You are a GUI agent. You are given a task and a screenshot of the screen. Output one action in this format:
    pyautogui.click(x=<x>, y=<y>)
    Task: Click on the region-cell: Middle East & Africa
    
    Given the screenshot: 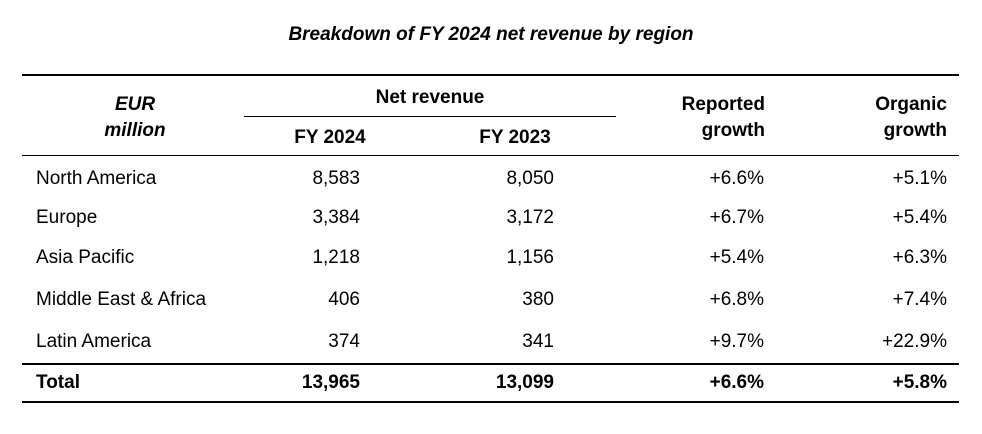 What is the action you would take?
    pyautogui.click(x=121, y=299)
    